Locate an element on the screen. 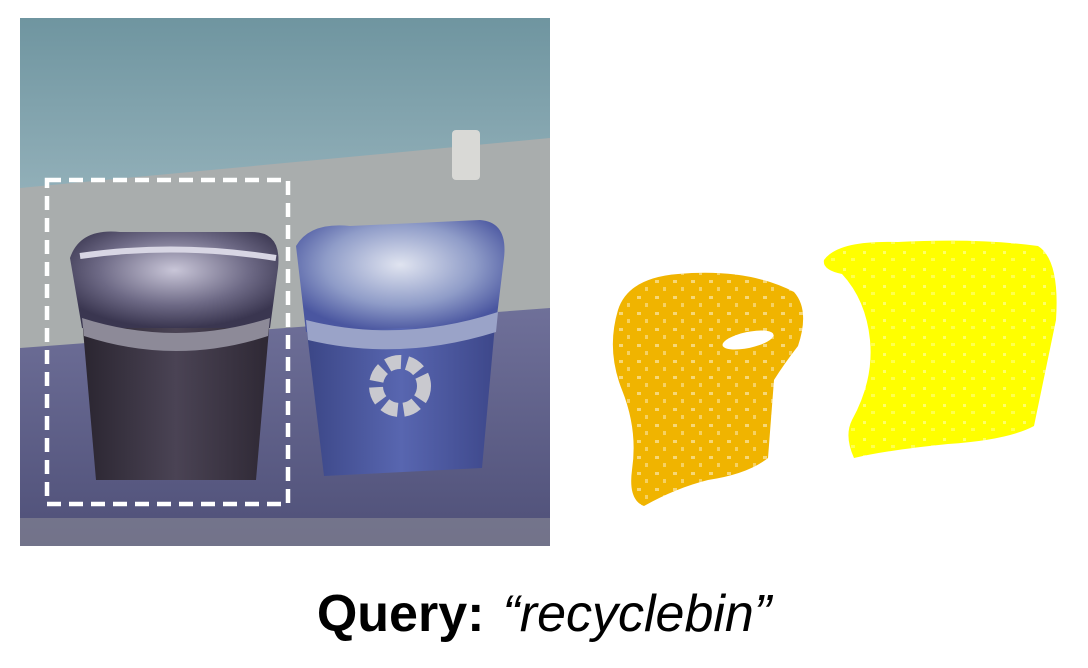  query-caption: Query: “recyclebin” is located at coordinates (544, 614).